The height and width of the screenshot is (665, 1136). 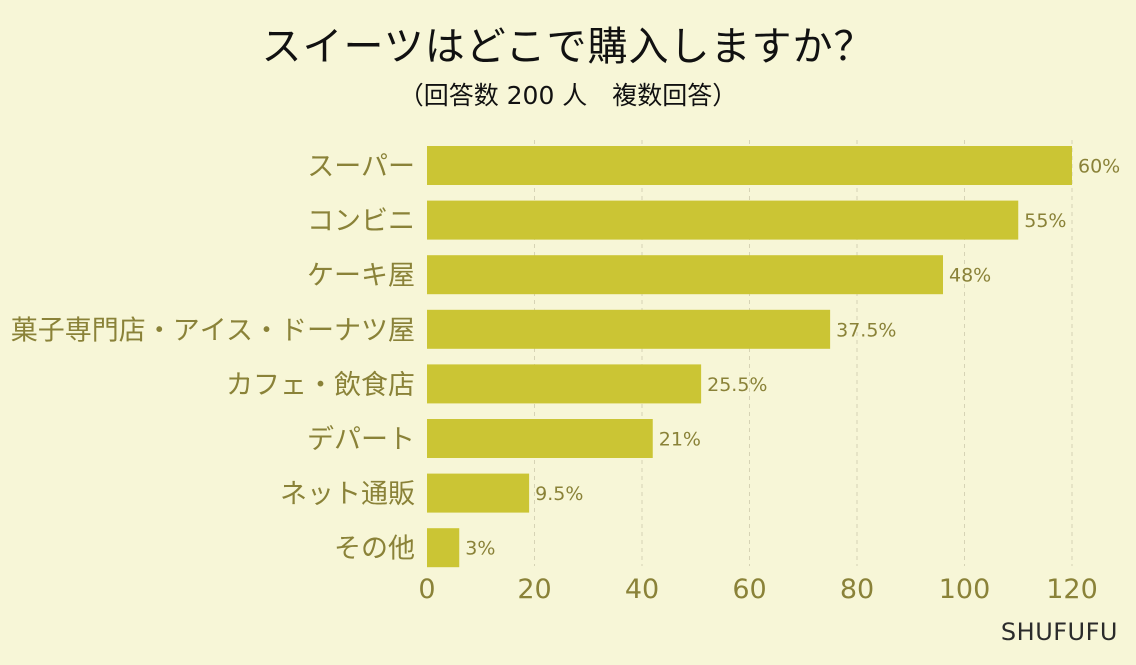 What do you see at coordinates (568, 47) in the screenshot?
I see `chart-title: スイーツはどこで購入しますか？` at bounding box center [568, 47].